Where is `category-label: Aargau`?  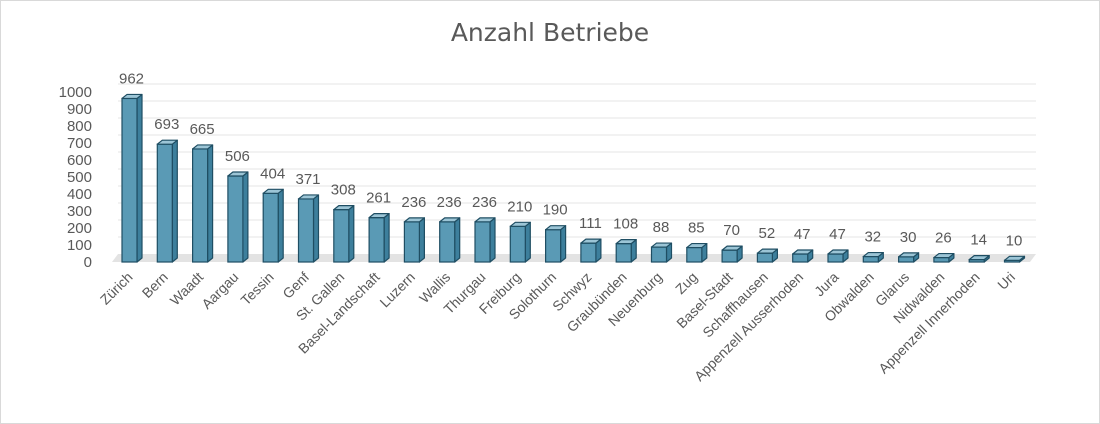 category-label: Aargau is located at coordinates (219, 290).